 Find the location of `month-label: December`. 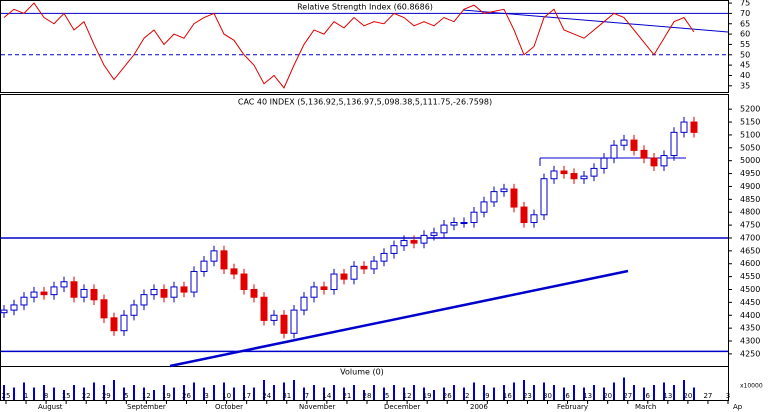

month-label: December is located at coordinates (402, 407).